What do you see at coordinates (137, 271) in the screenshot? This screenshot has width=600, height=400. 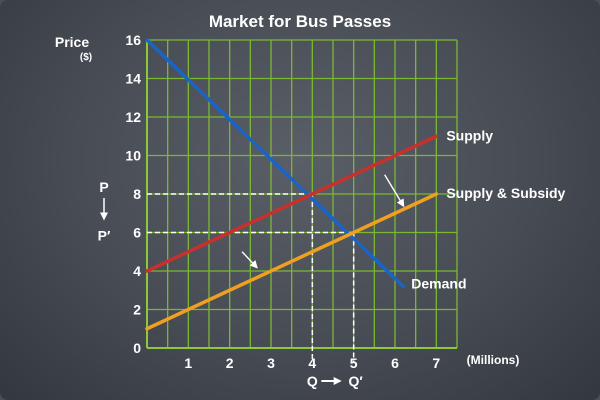 I see `y-tick-label: 4` at bounding box center [137, 271].